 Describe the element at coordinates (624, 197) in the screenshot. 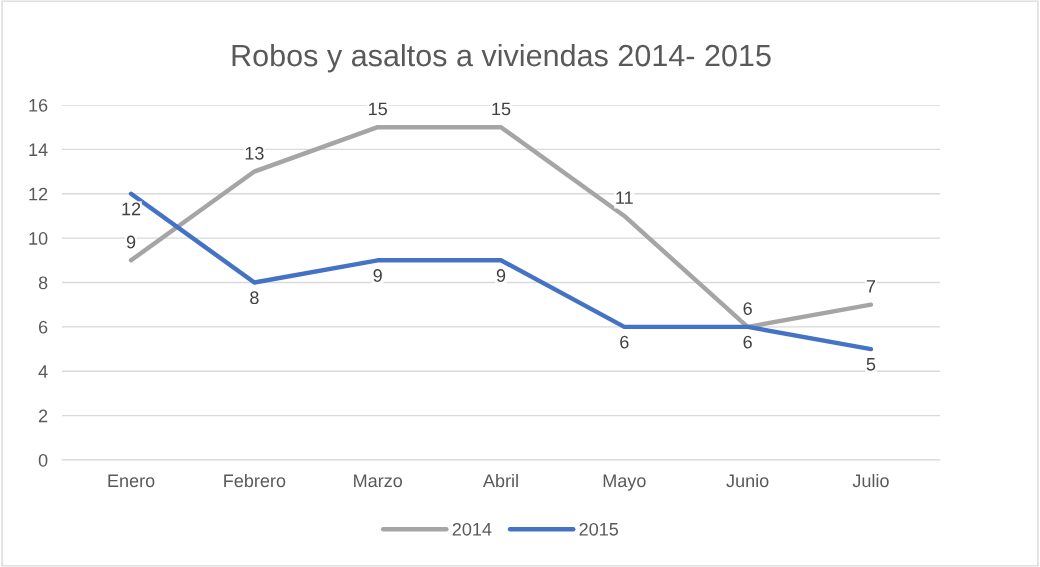

I see `data-label: 11` at that location.